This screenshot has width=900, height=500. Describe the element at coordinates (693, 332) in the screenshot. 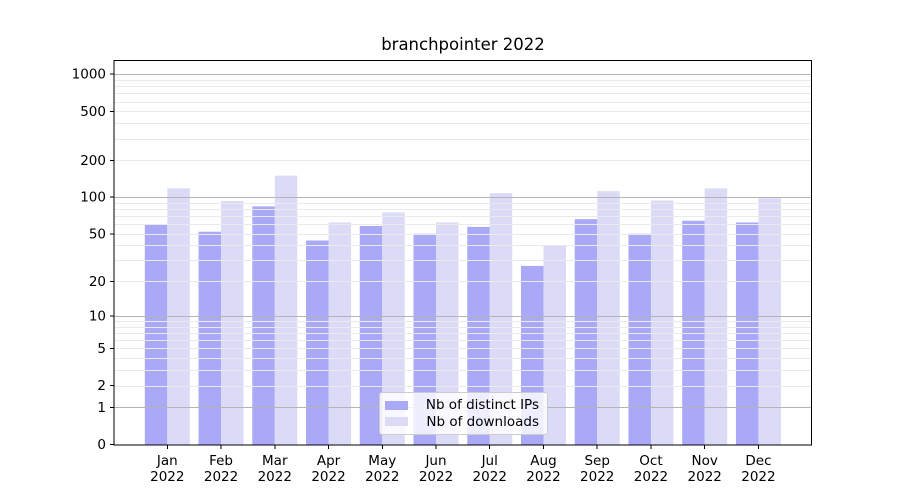

I see `bar-distinct-ips-nov` at that location.